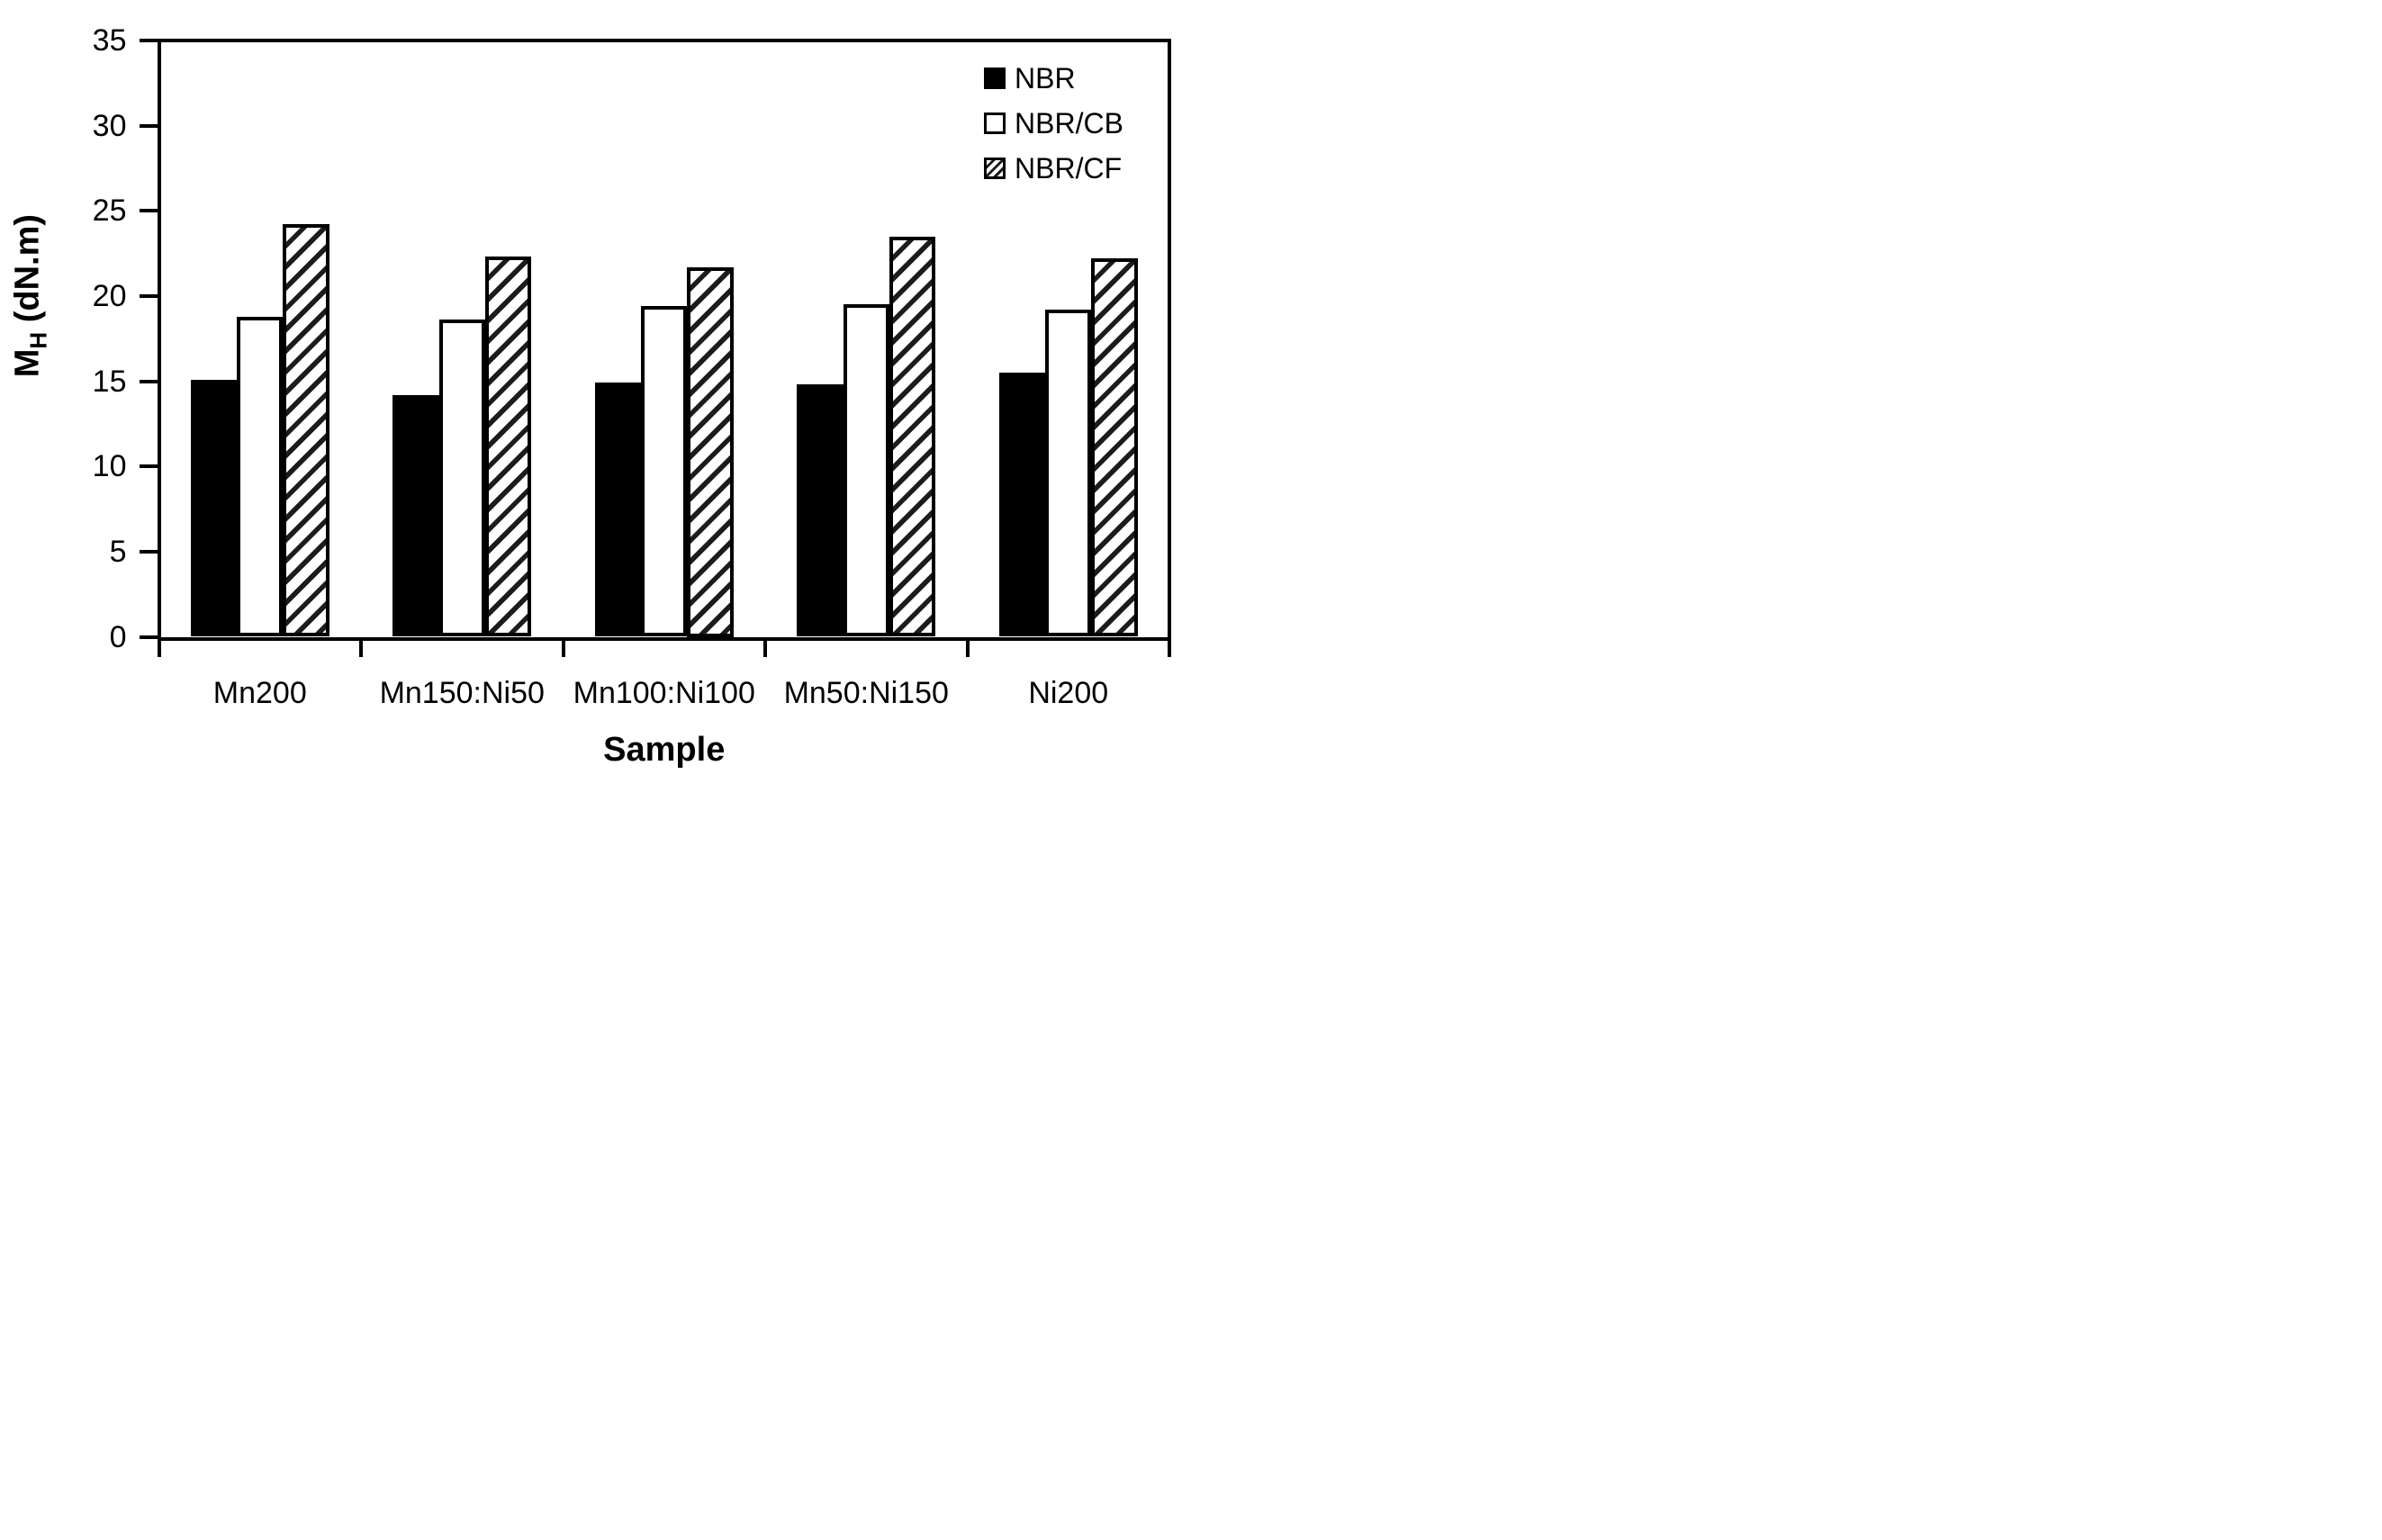 Image resolution: width=2382 pixels, height=1540 pixels. Describe the element at coordinates (618, 510) in the screenshot. I see `bar-nbr-mn100-ni100` at that location.